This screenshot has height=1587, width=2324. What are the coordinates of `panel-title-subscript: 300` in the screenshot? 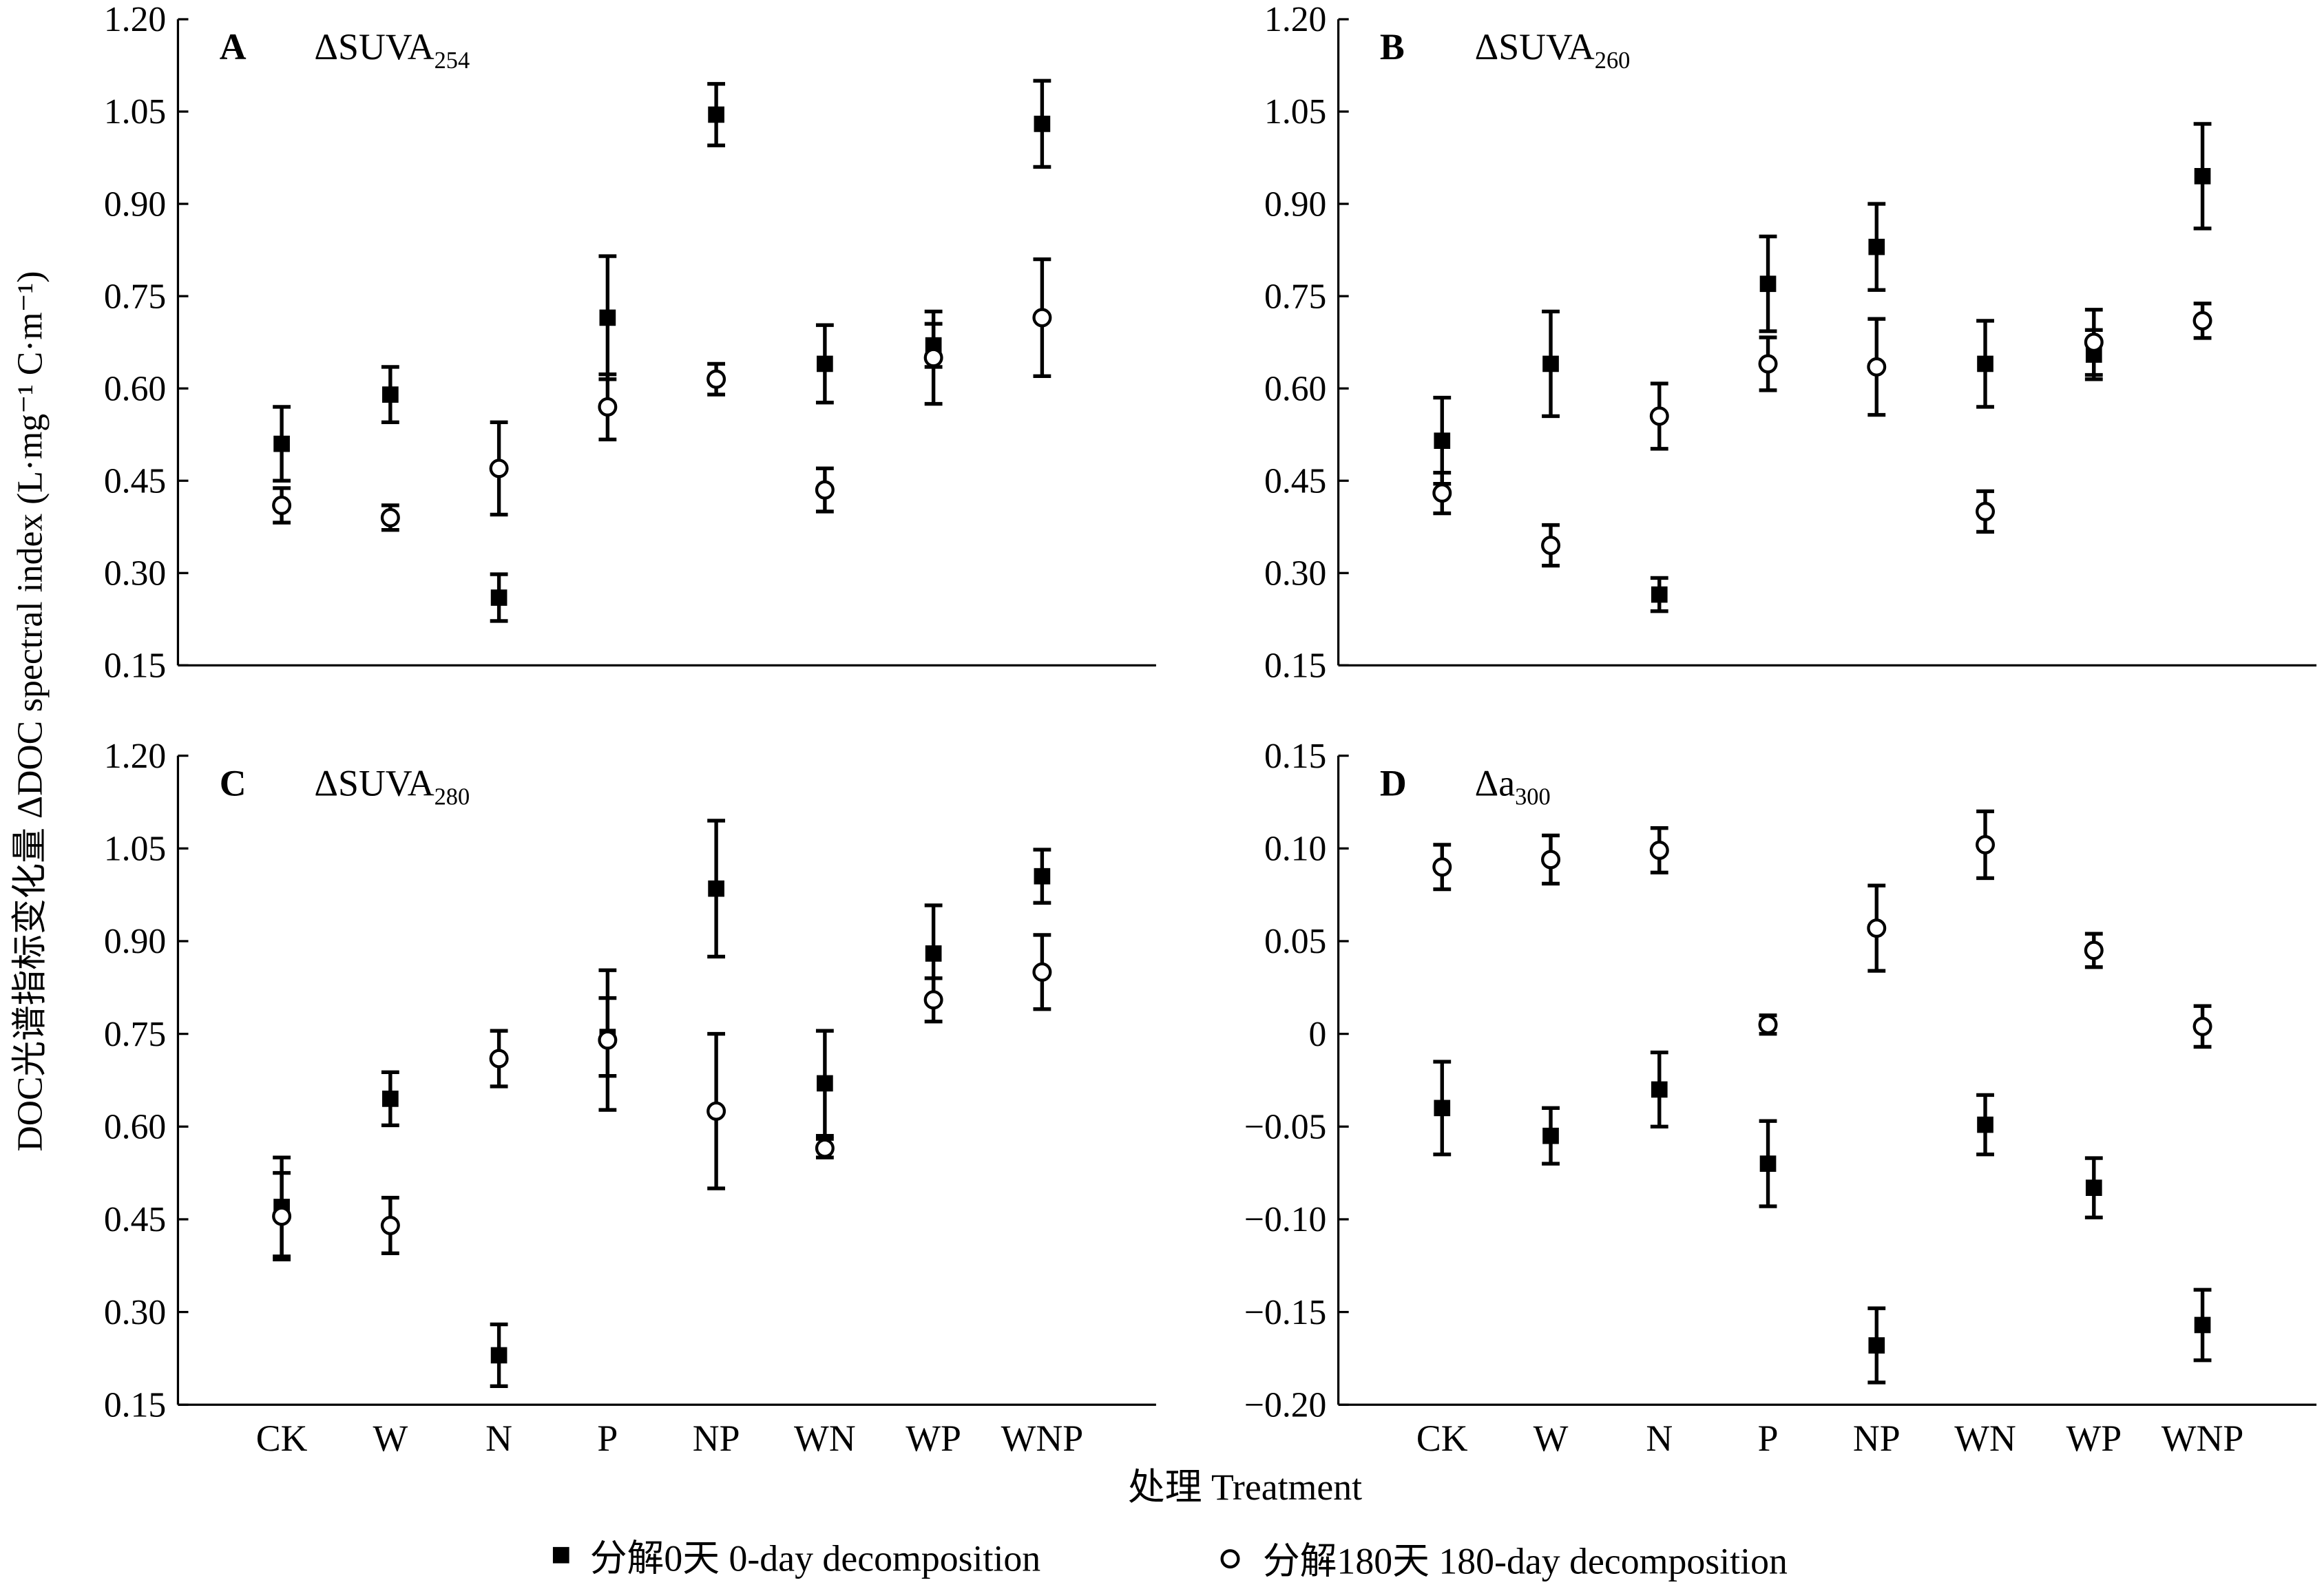 It's located at (1533, 797).